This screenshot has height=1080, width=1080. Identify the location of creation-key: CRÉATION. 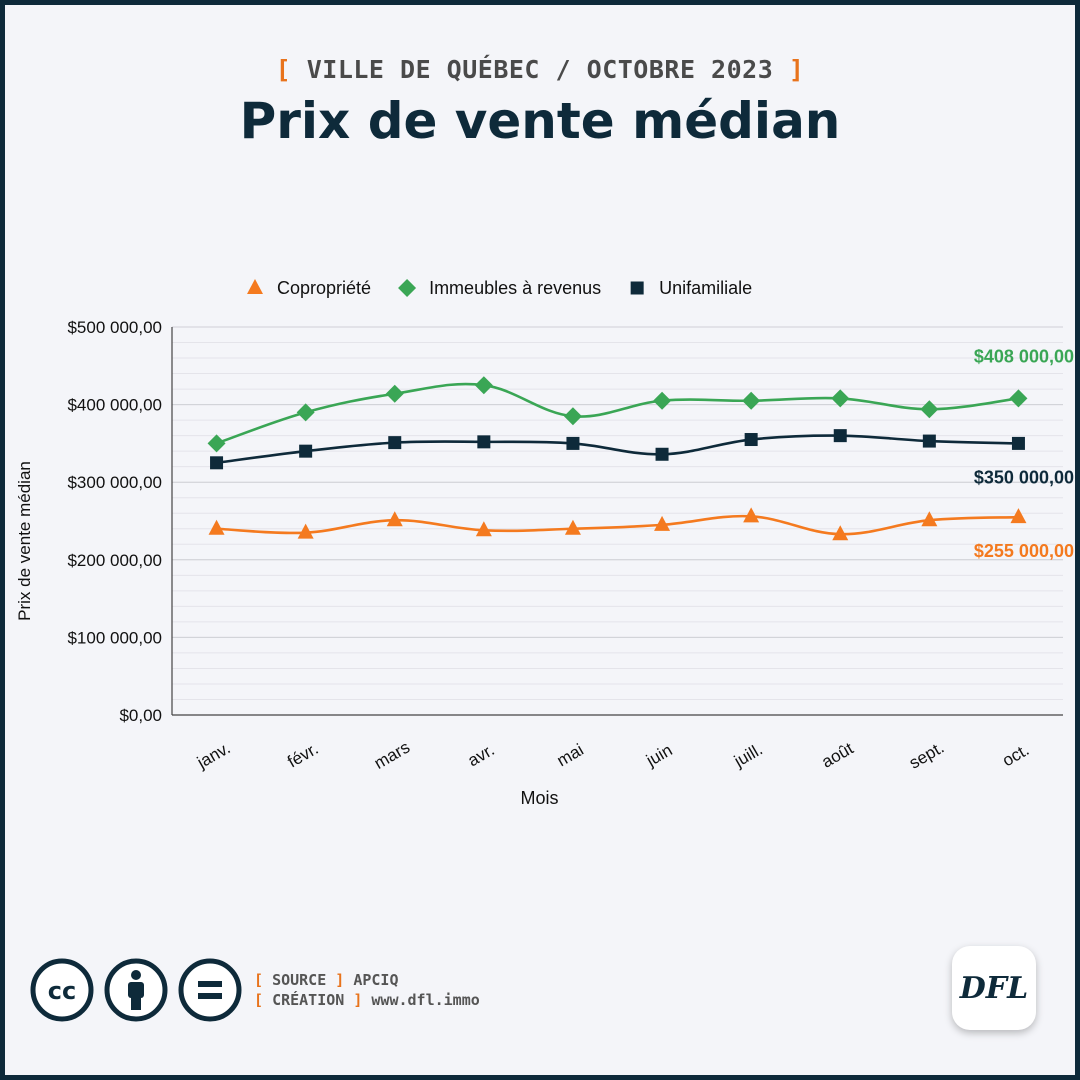
(308, 1000).